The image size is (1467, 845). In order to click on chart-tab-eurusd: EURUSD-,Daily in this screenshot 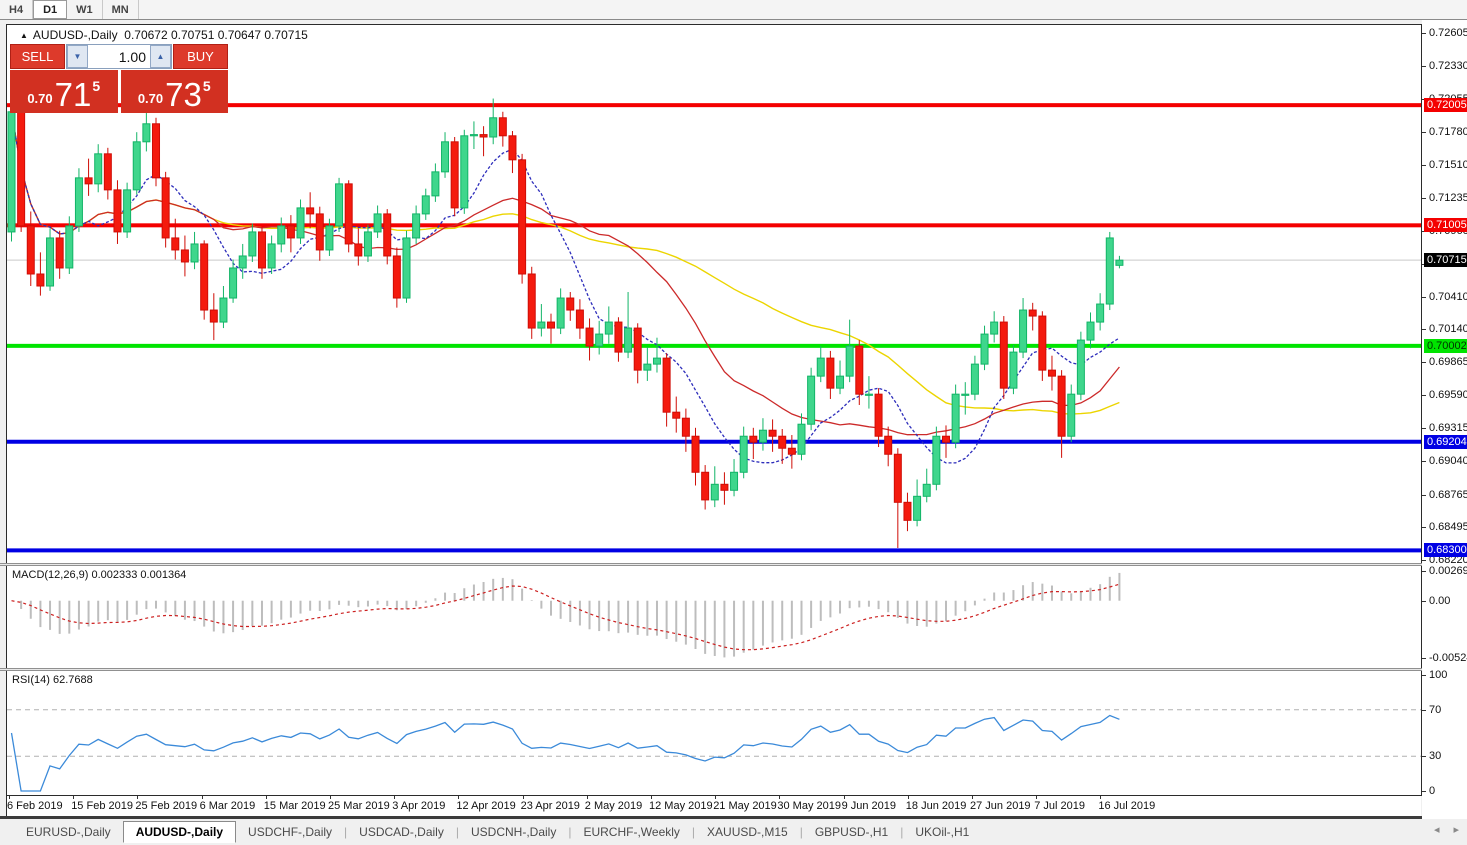, I will do `click(68, 832)`.